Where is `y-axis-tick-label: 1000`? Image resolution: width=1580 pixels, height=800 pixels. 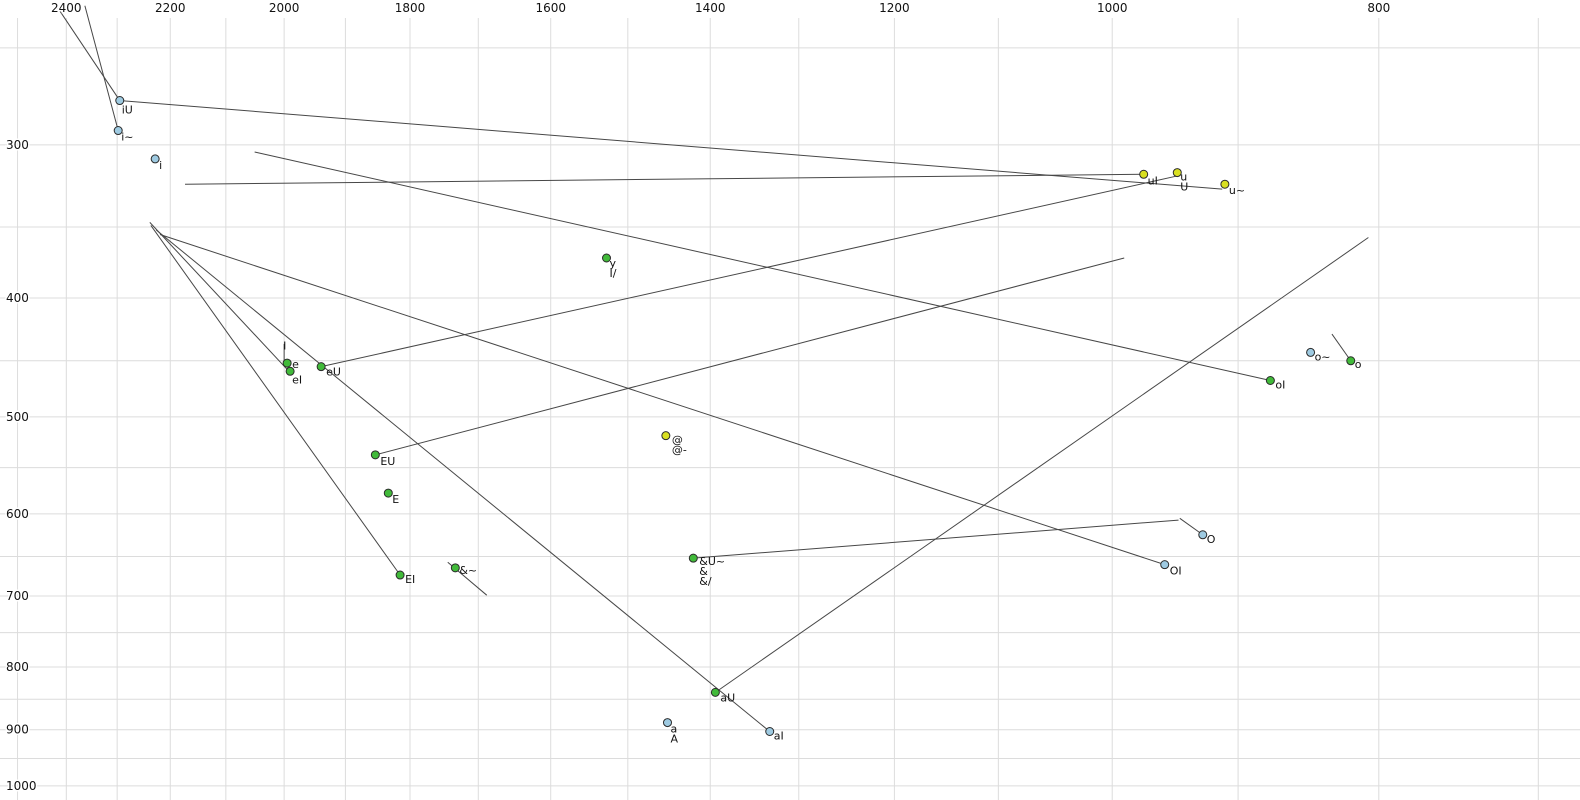 y-axis-tick-label: 1000 is located at coordinates (21, 786).